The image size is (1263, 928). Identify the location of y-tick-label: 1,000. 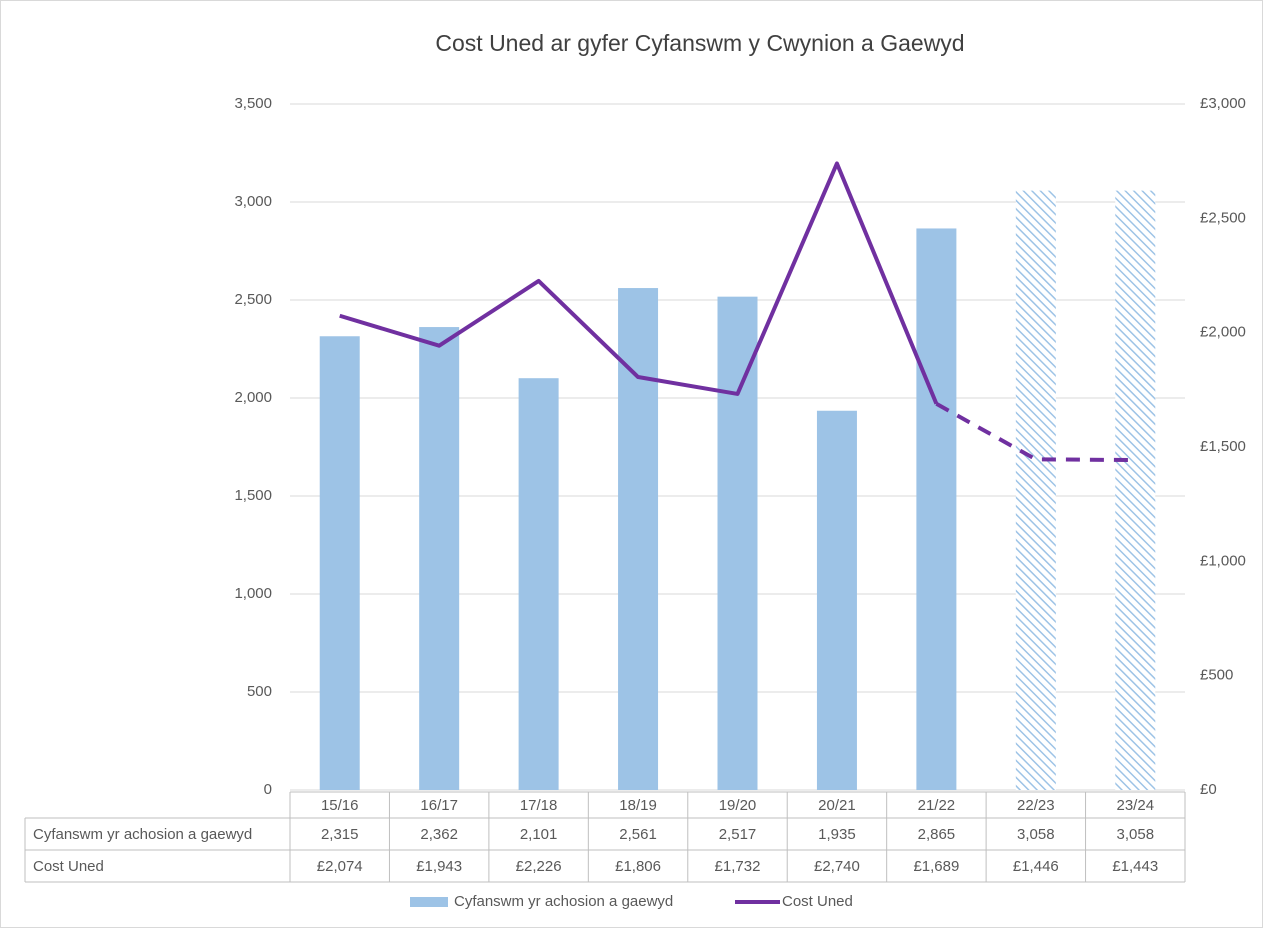
(253, 593).